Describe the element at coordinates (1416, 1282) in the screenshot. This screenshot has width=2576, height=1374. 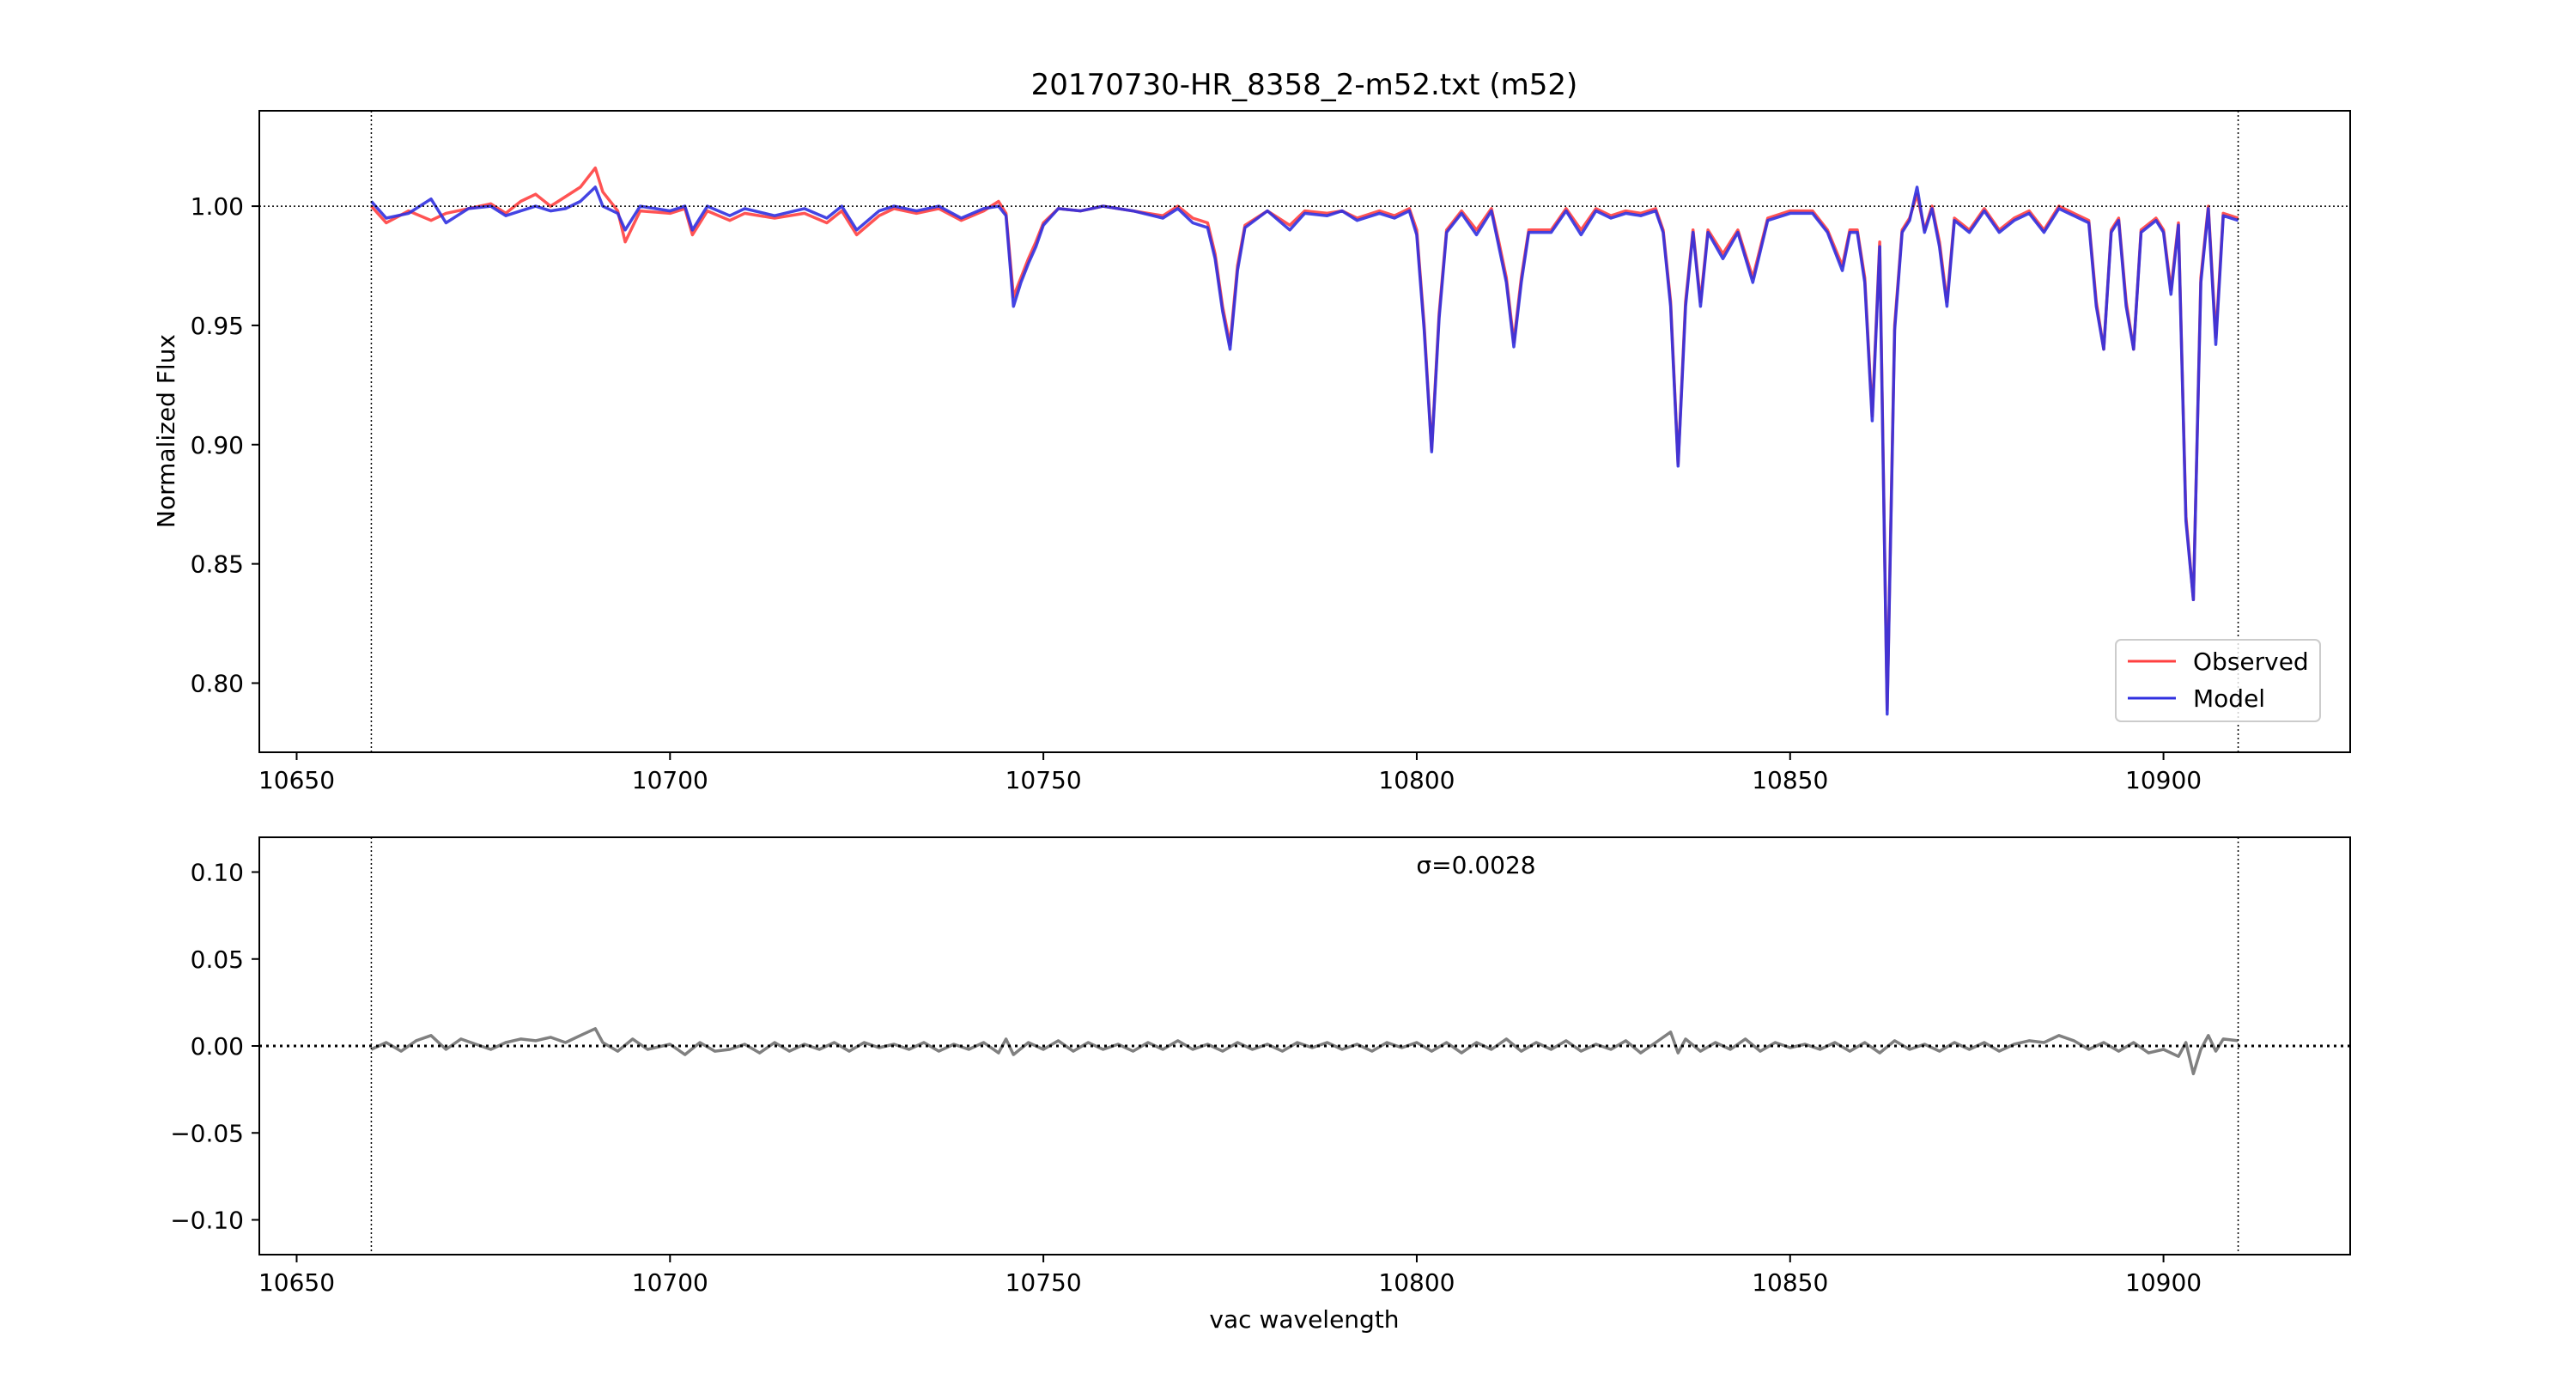
I see `bottom-x-tick-label: 10800` at that location.